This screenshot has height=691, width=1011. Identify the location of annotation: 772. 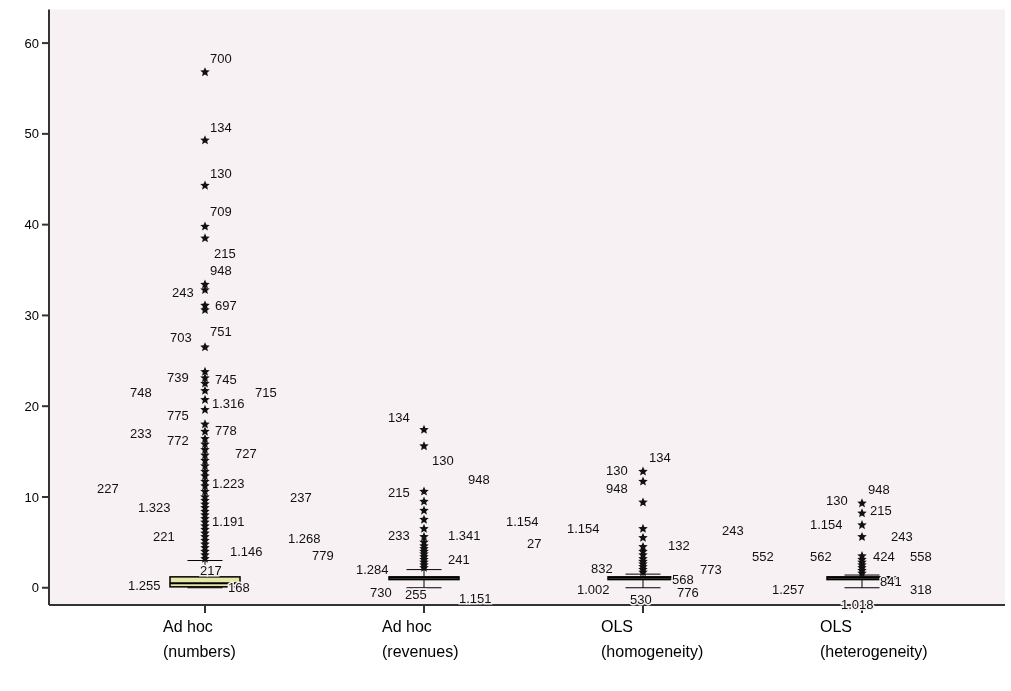
(178, 440).